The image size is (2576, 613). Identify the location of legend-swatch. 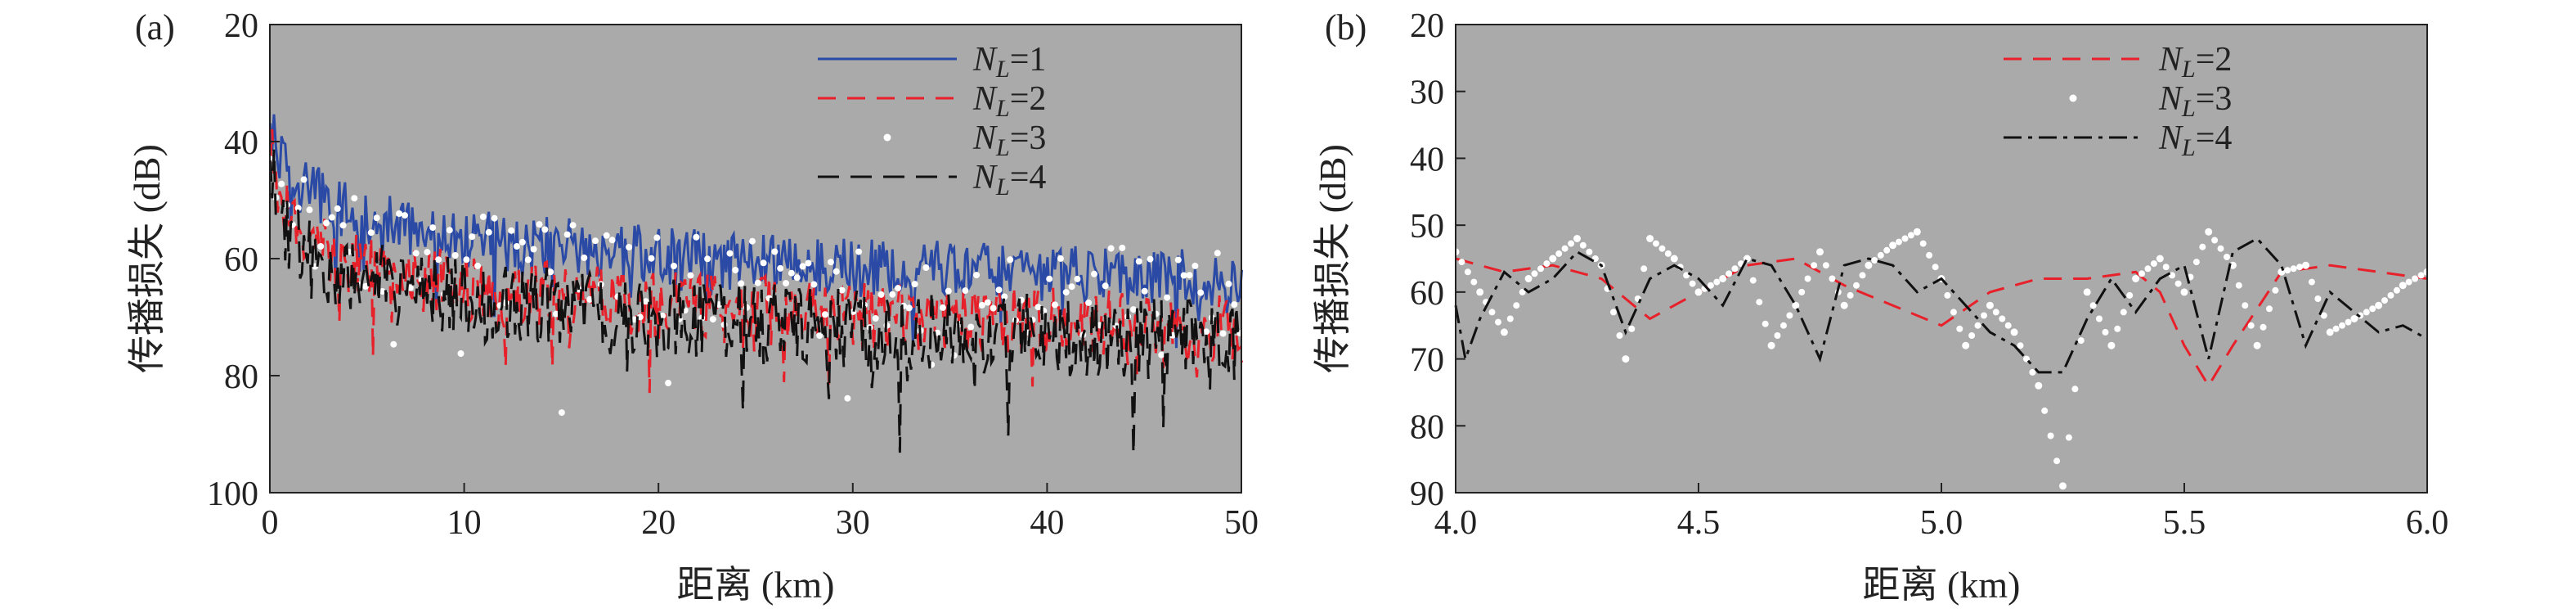
(2073, 98).